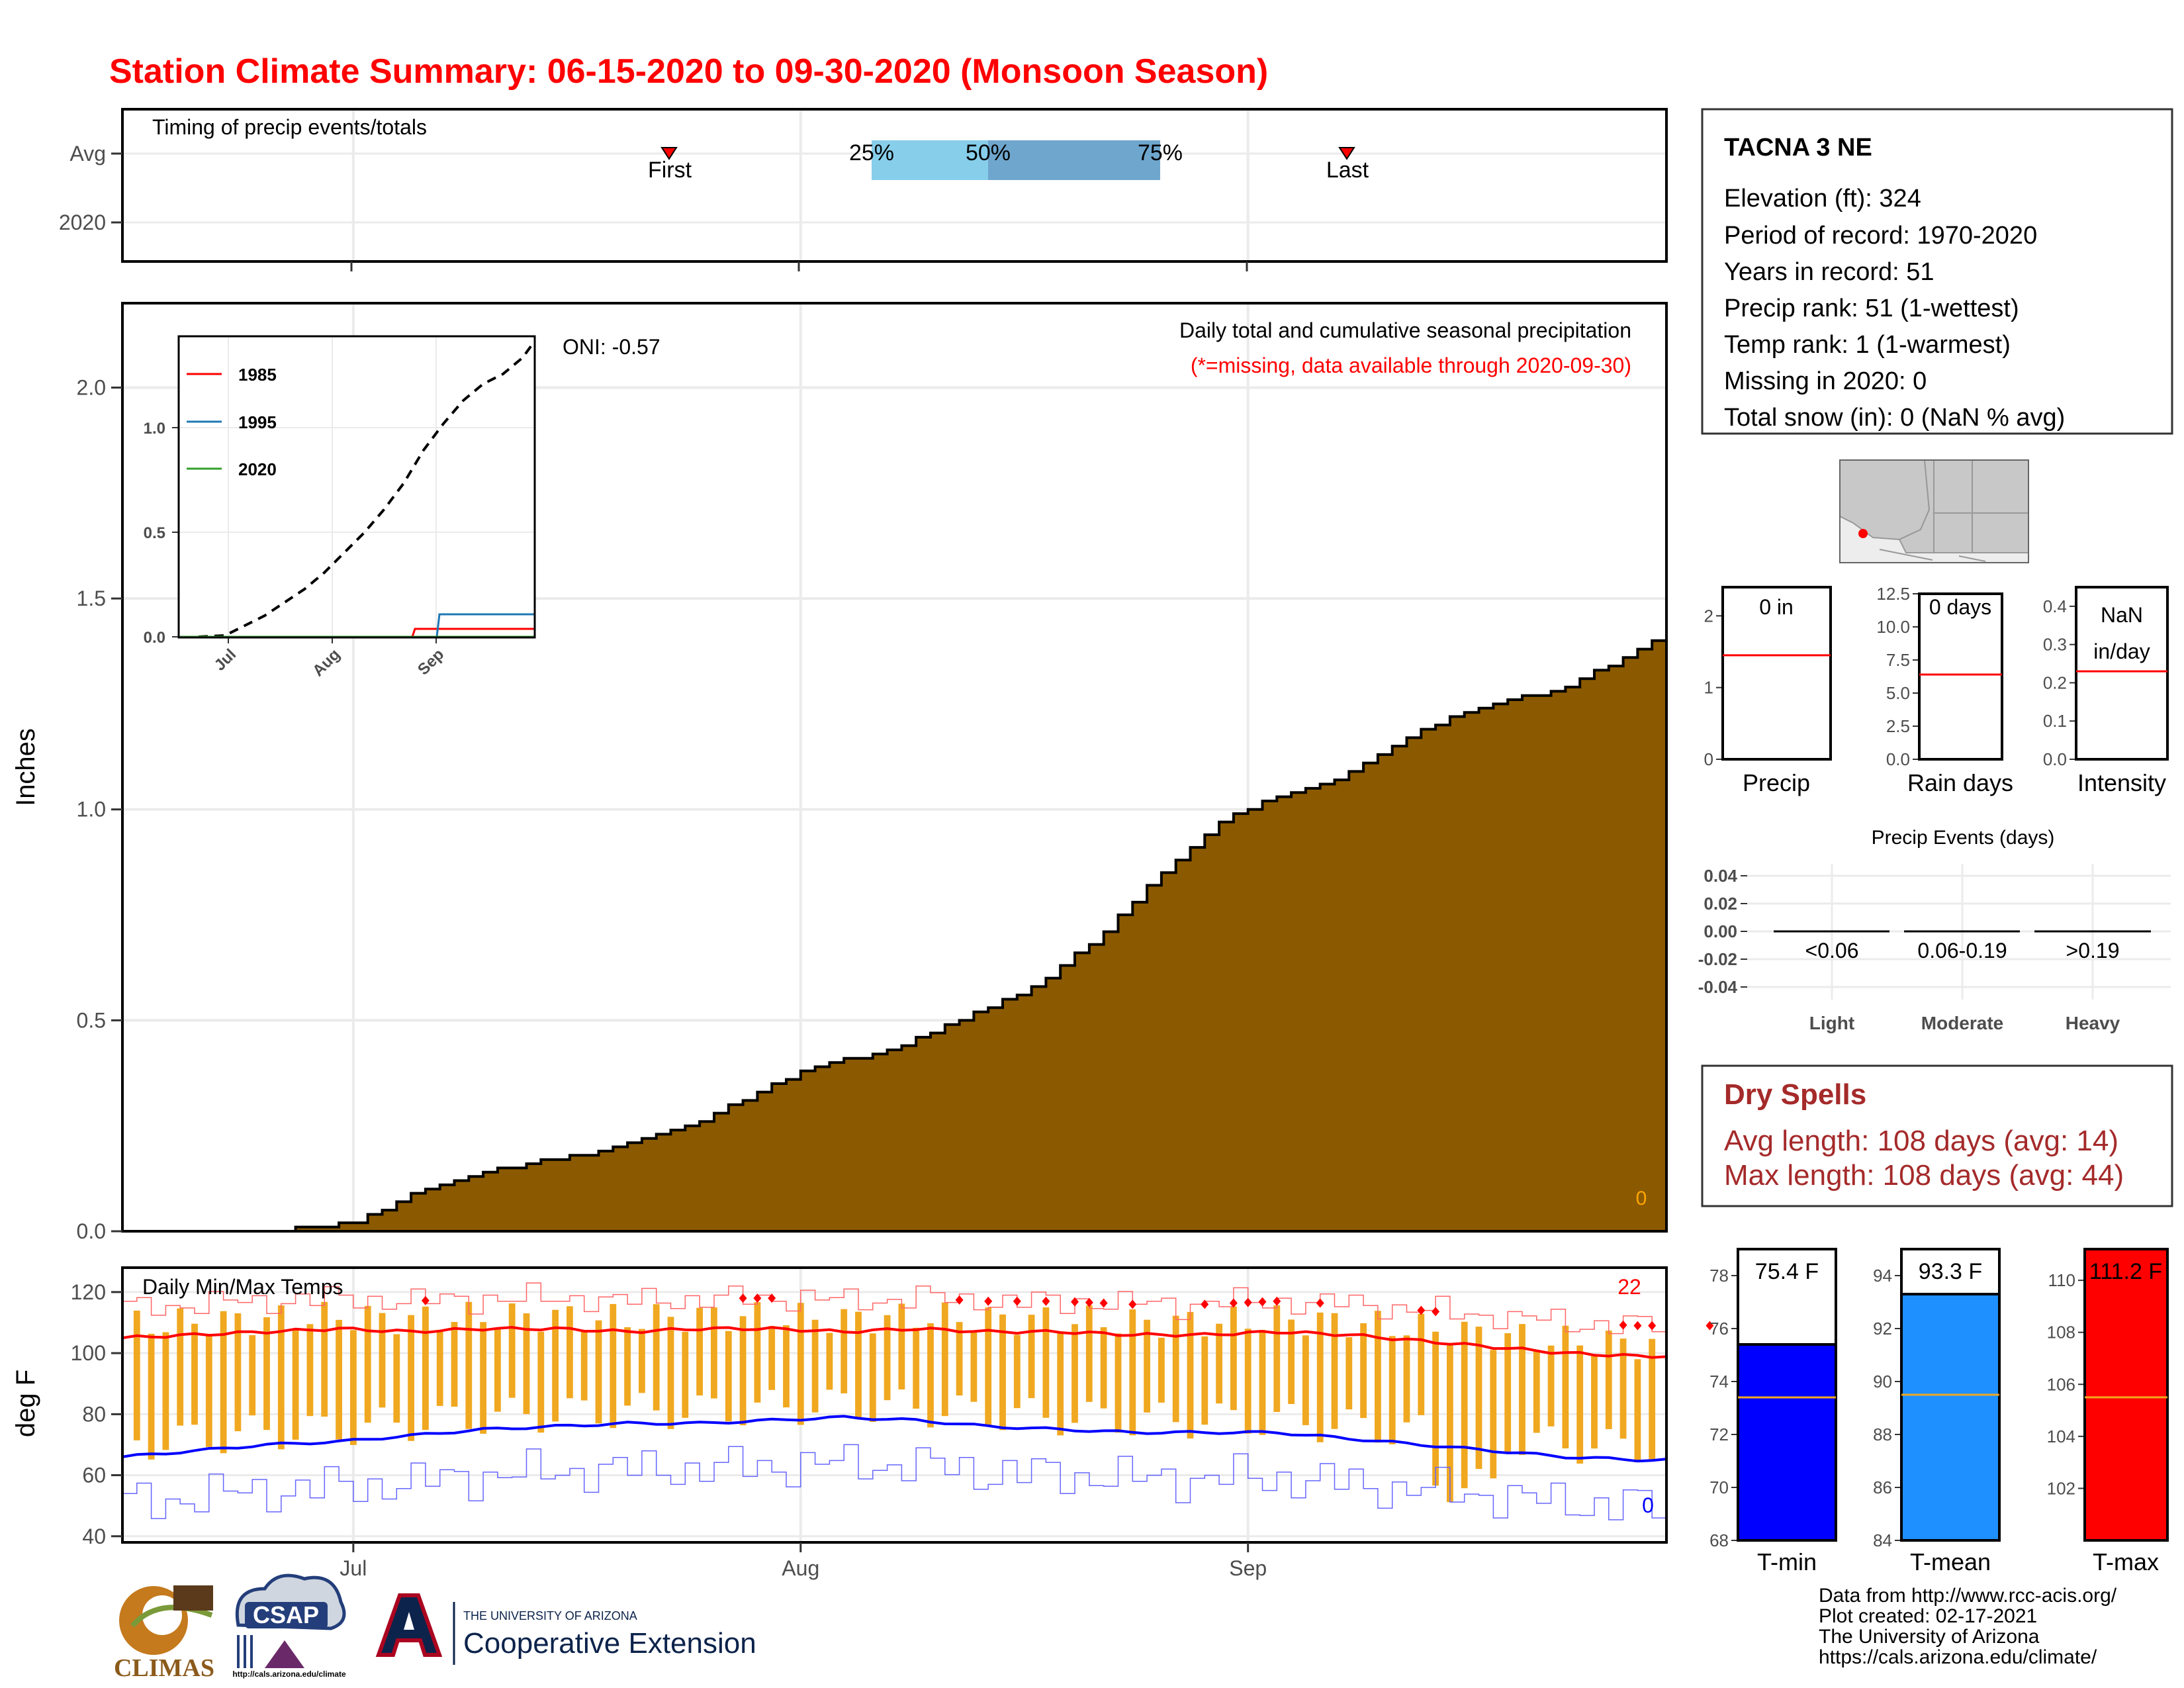  I want to click on temp-bar-tick: 70, so click(1719, 1487).